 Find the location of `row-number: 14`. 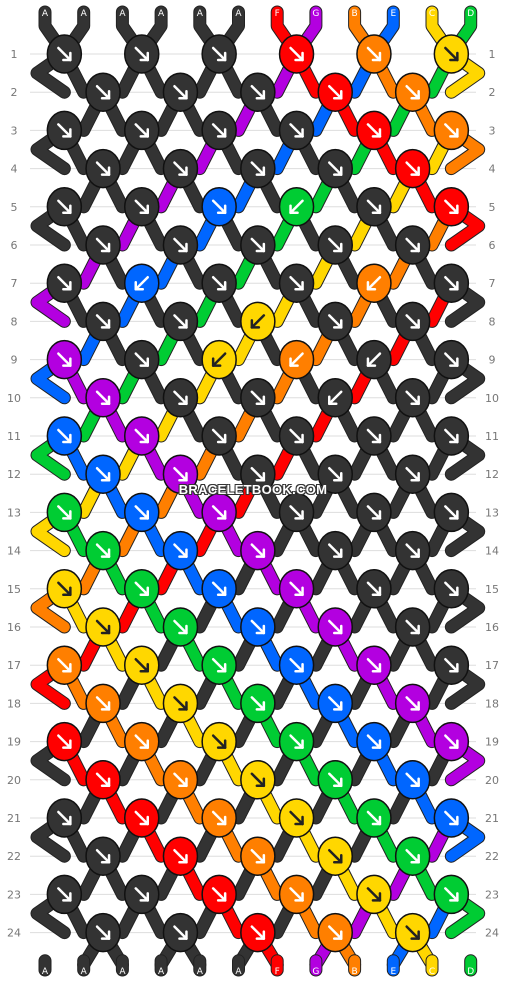

row-number: 14 is located at coordinates (492, 551).